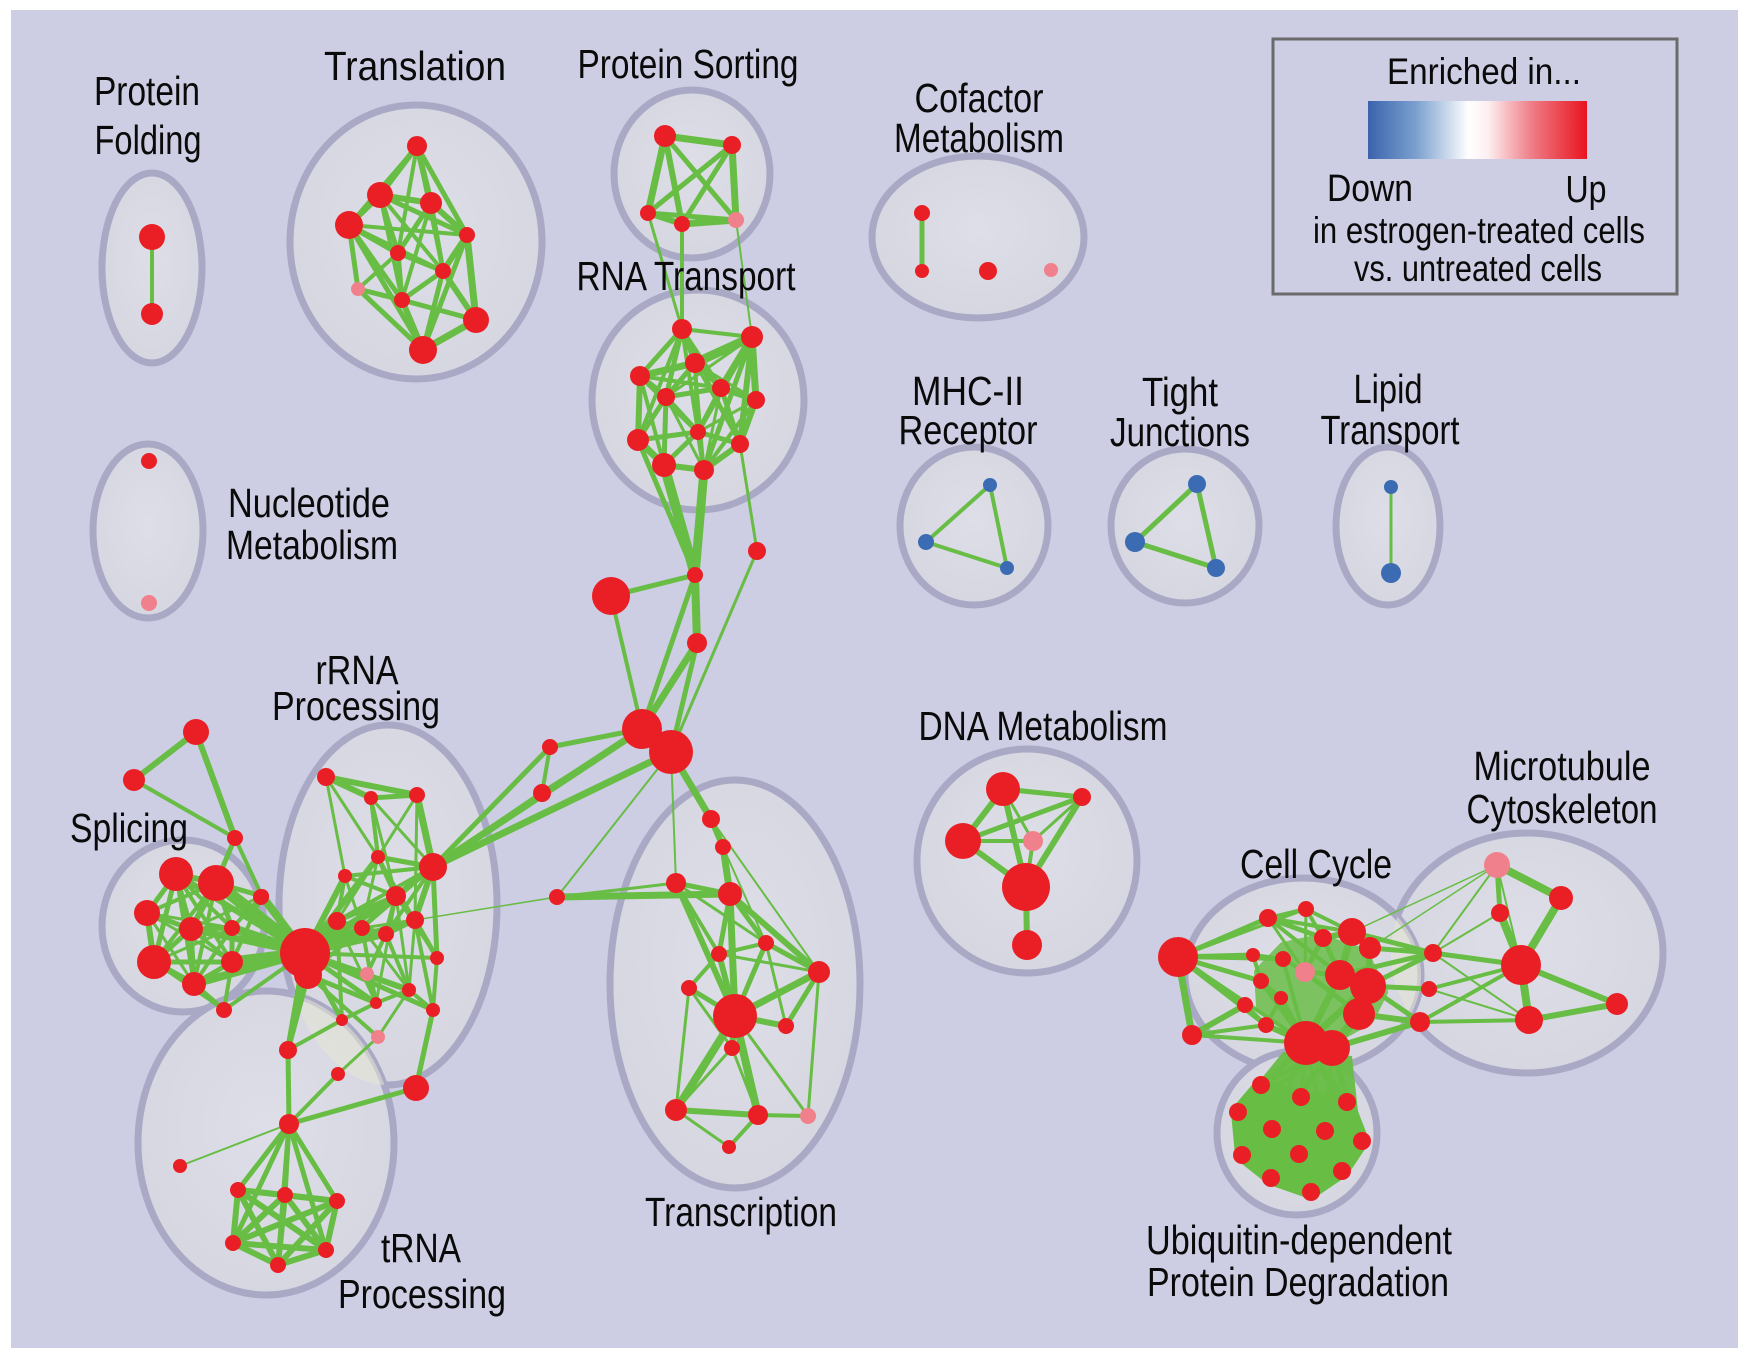  I want to click on svg-text: rRNA, so click(358, 670).